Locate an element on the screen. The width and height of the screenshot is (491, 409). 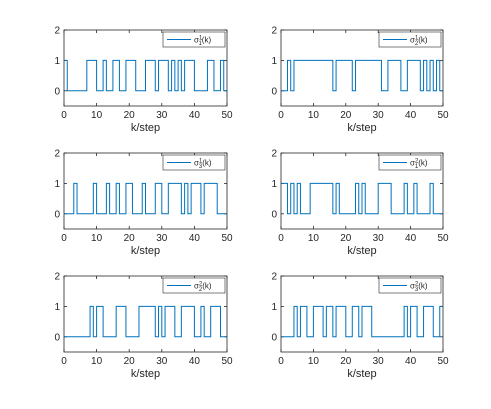
subplot-4: 0 10 20 30 40 50 0 1 2 σ2 1(k) k/step is located at coordinates (360, 203).